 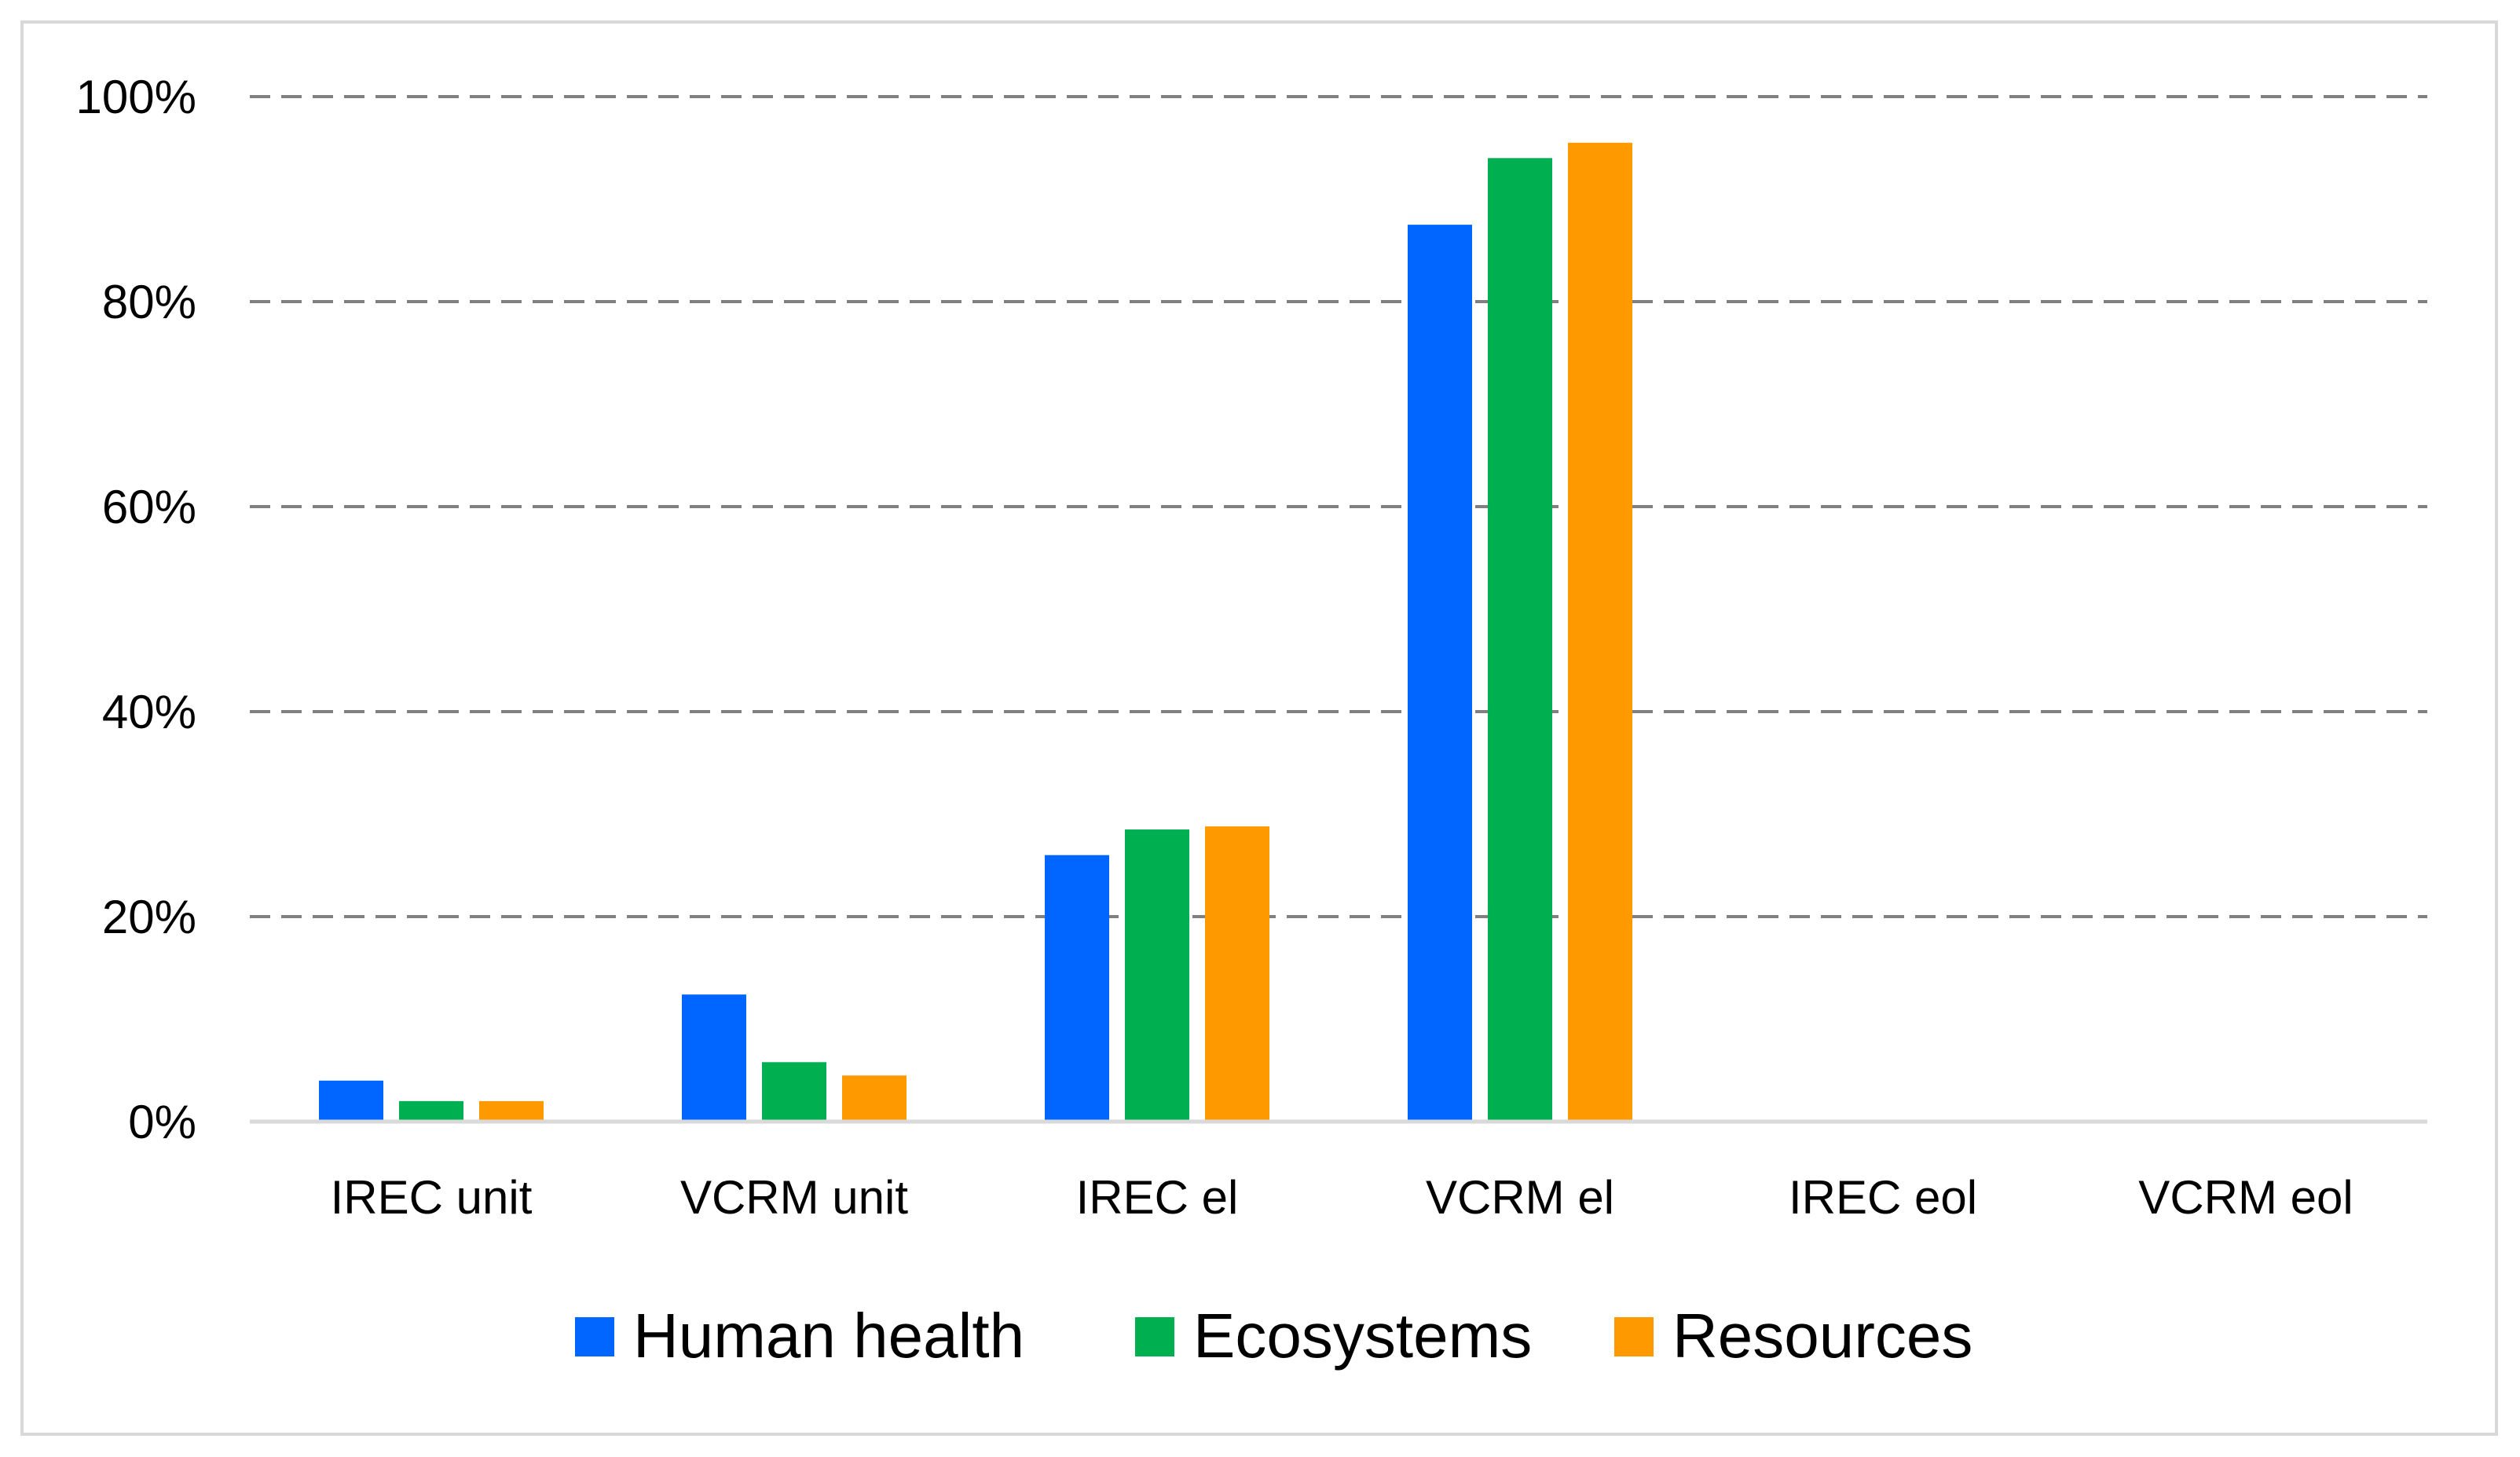 I want to click on legend-label-ecosystems: Ecosystems, so click(x=1362, y=1336).